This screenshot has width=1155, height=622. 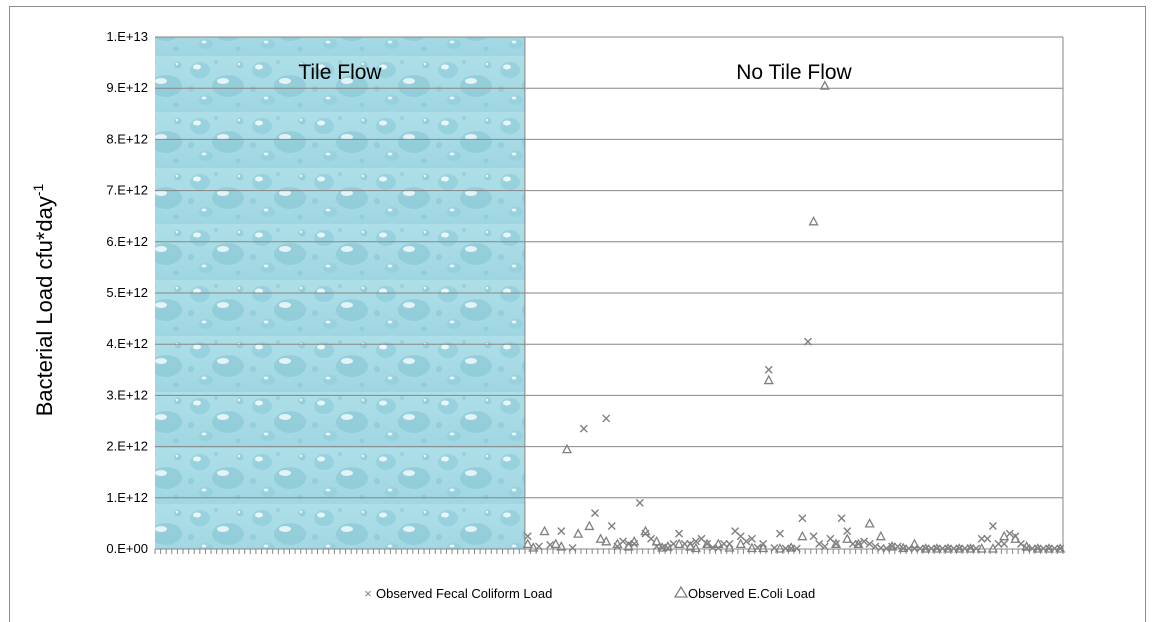 What do you see at coordinates (464, 593) in the screenshot?
I see `legend-fecal-coliform-label: Observed Fecal Coliform Load` at bounding box center [464, 593].